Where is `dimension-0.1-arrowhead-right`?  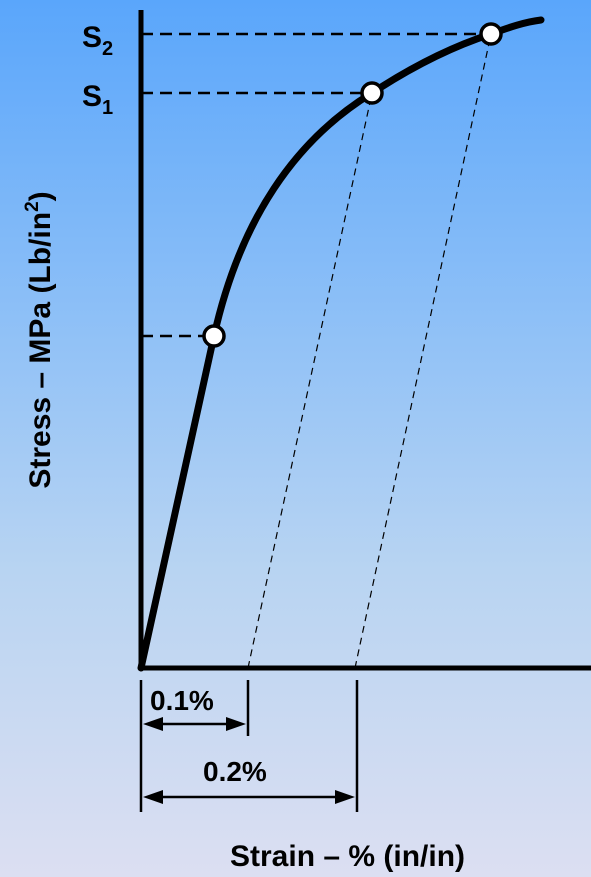
dimension-0.1-arrowhead-right is located at coordinates (236, 724).